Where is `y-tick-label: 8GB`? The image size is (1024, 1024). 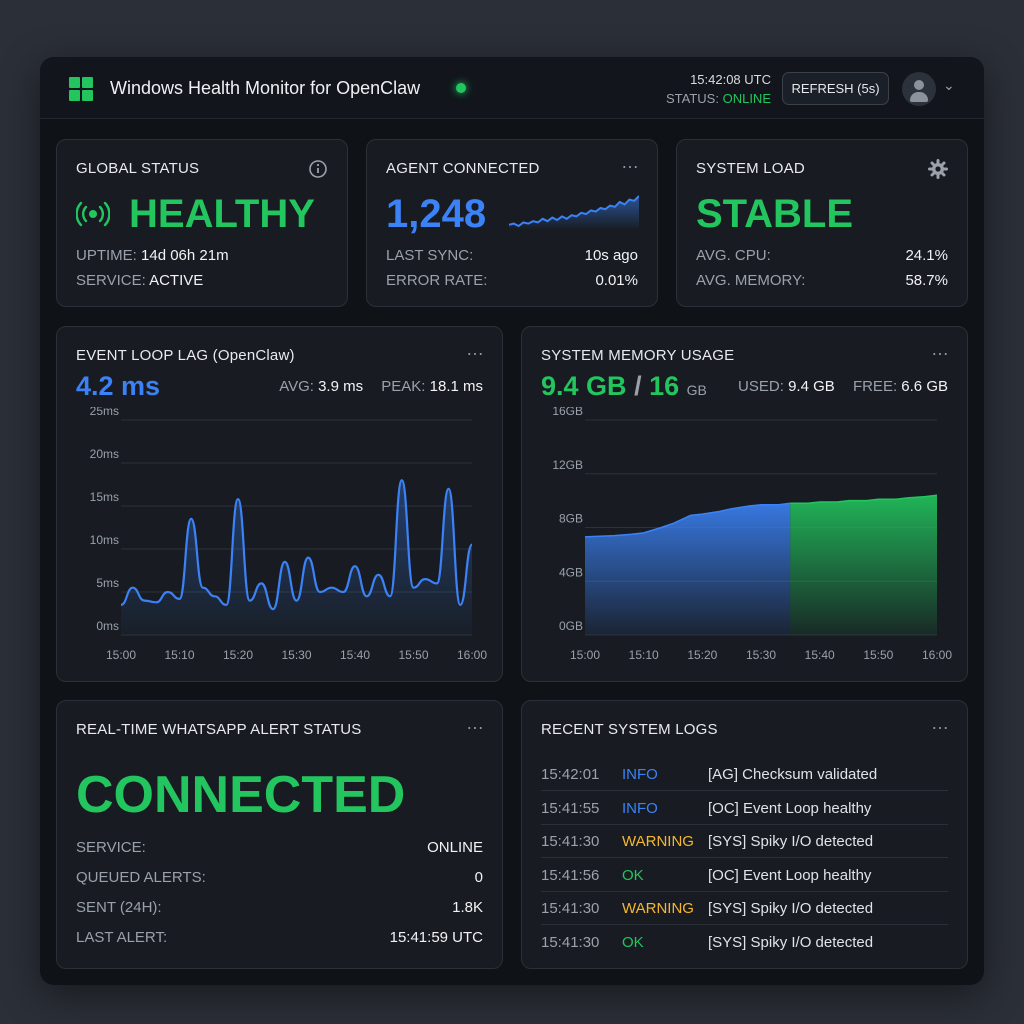
y-tick-label: 8GB is located at coordinates (571, 519).